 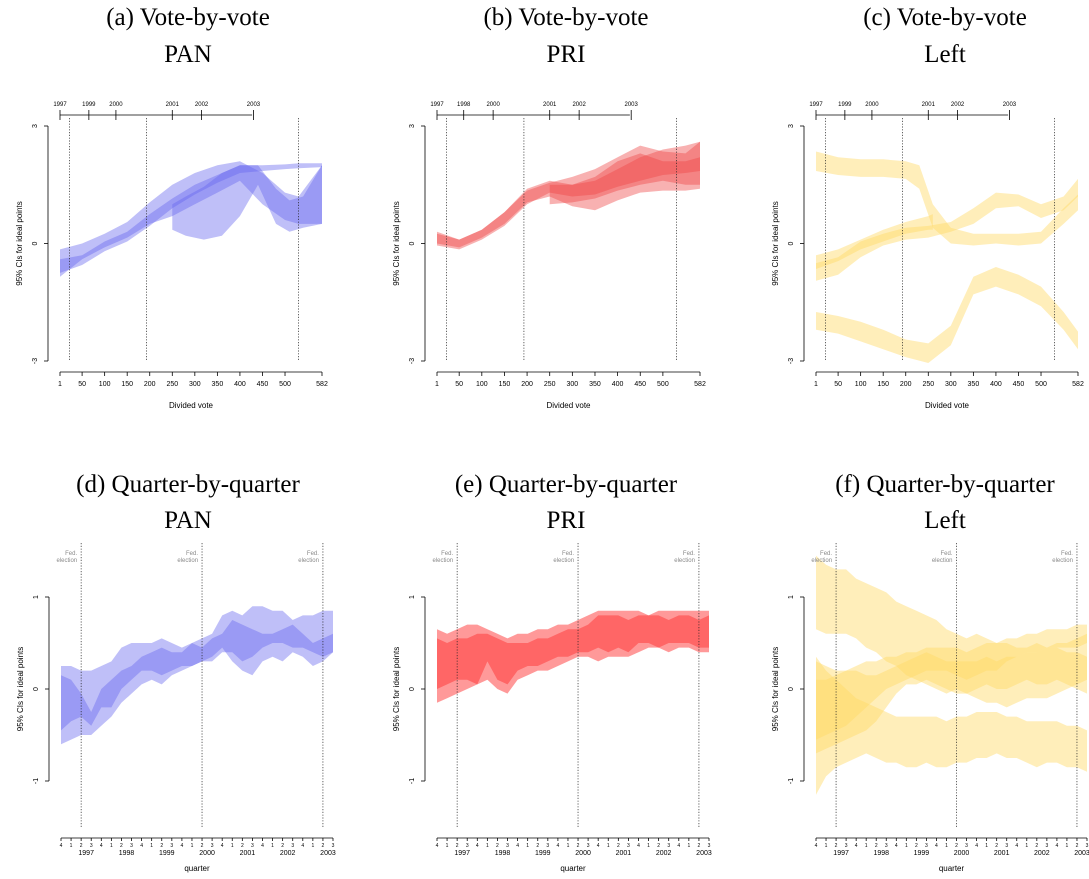 What do you see at coordinates (285, 384) in the screenshot?
I see `x-tick-label: 500` at bounding box center [285, 384].